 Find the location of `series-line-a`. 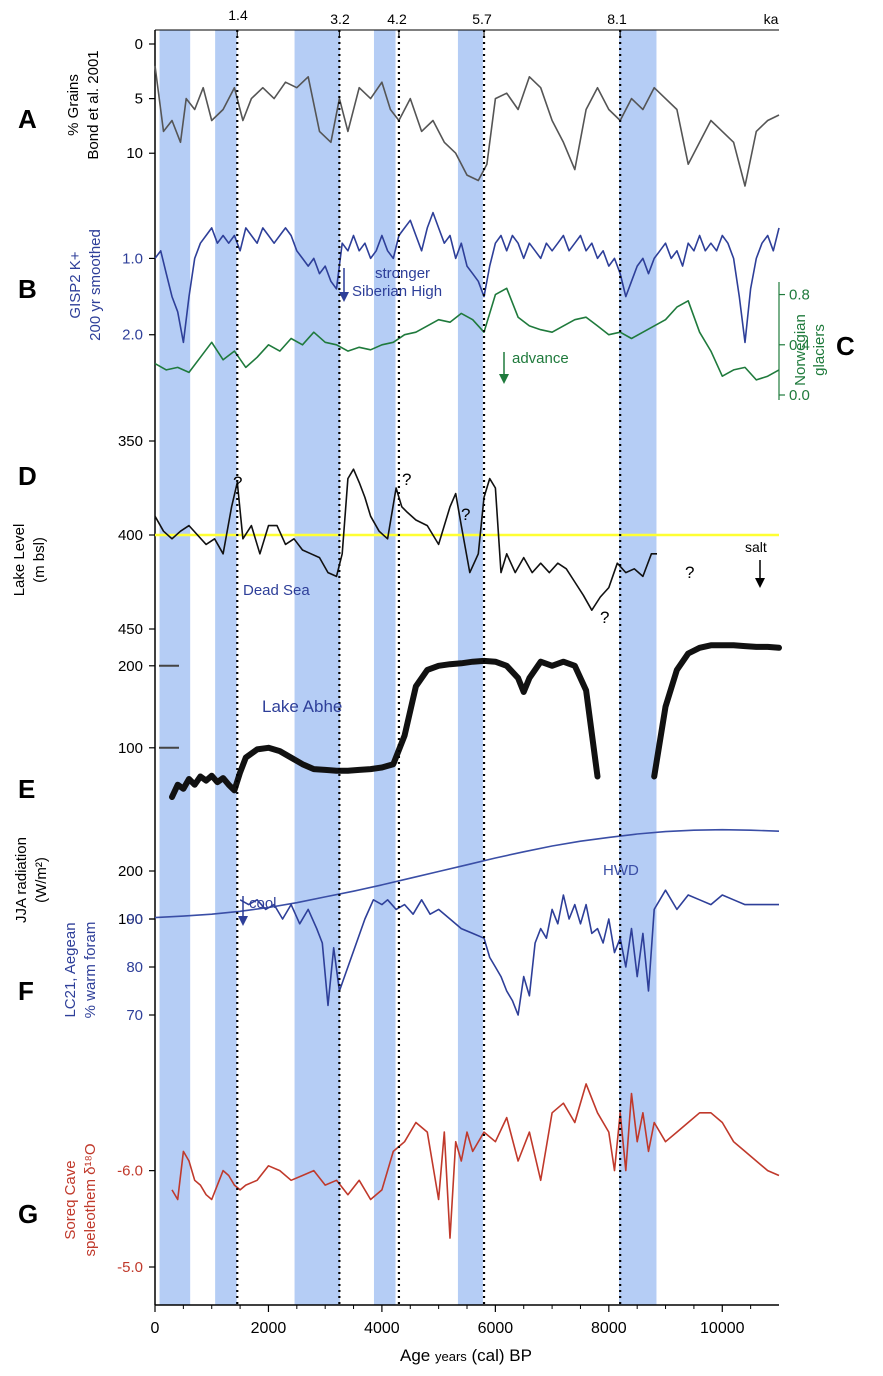

series-line-a is located at coordinates (467, 126).